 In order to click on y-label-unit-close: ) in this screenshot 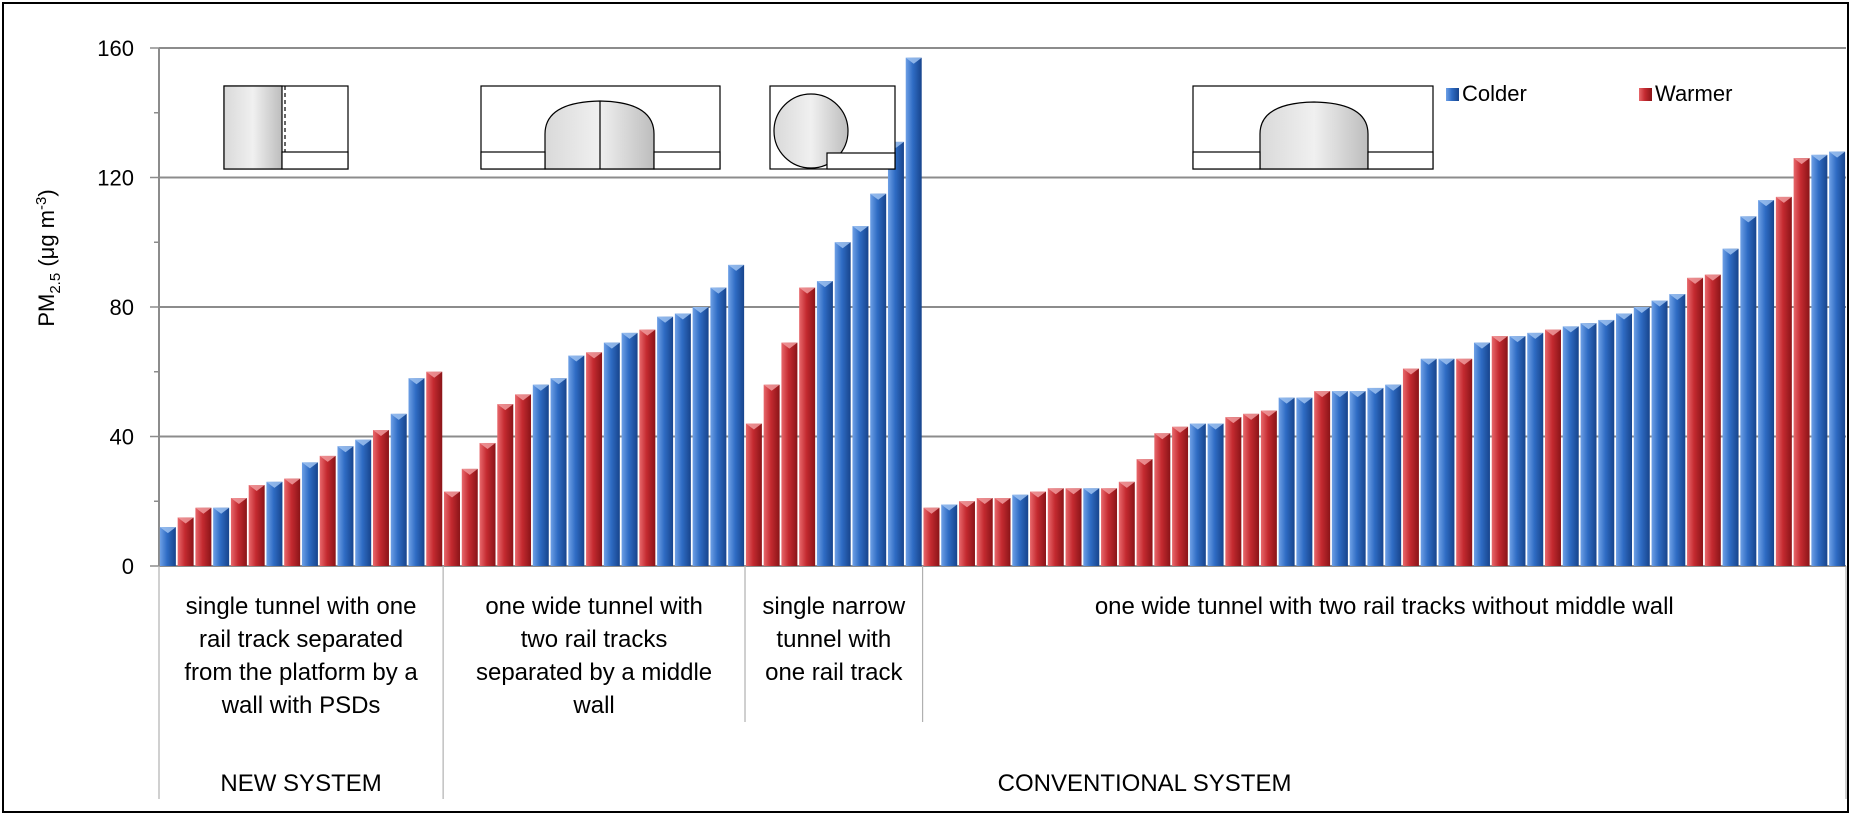, I will do `click(46, 192)`.